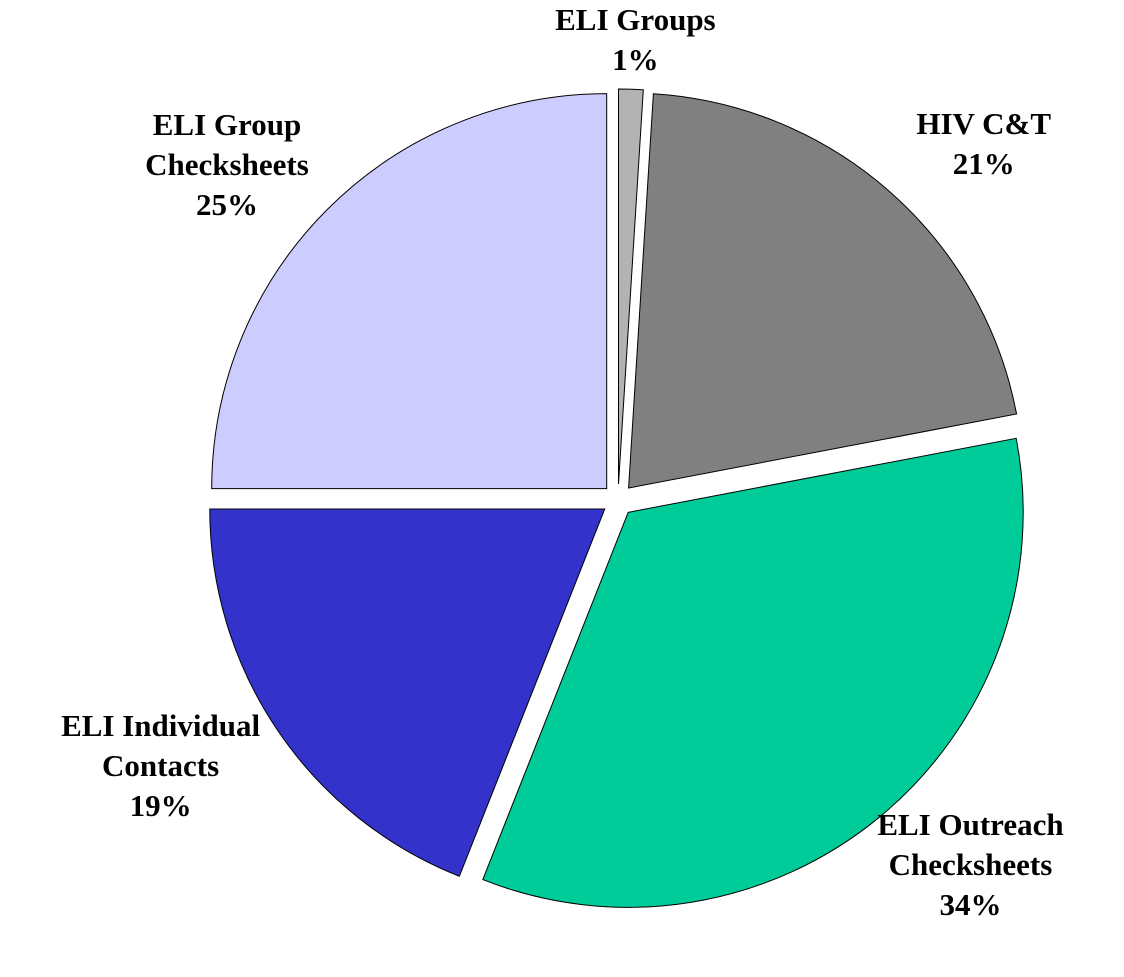  I want to click on slice-name: ELI Individual Contacts, so click(161, 746).